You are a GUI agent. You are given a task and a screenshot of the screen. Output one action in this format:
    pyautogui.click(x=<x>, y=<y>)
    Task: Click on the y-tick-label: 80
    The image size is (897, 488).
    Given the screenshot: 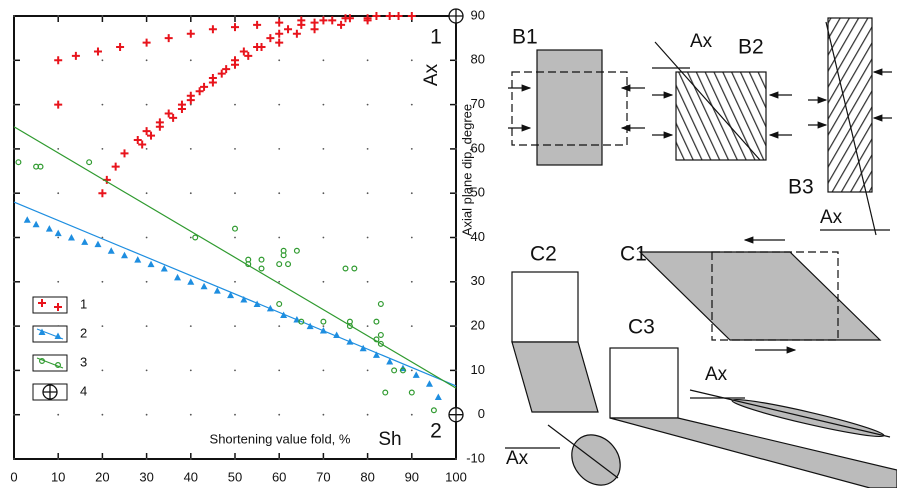 What is the action you would take?
    pyautogui.click(x=478, y=59)
    